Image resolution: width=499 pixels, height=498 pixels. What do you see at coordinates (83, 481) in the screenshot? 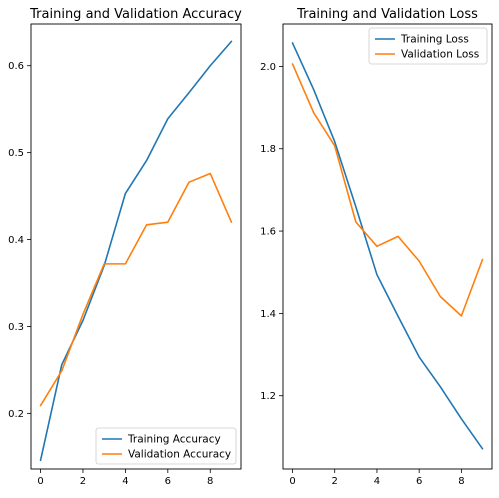
I see `accuracy-x-tick-label: 2` at bounding box center [83, 481].